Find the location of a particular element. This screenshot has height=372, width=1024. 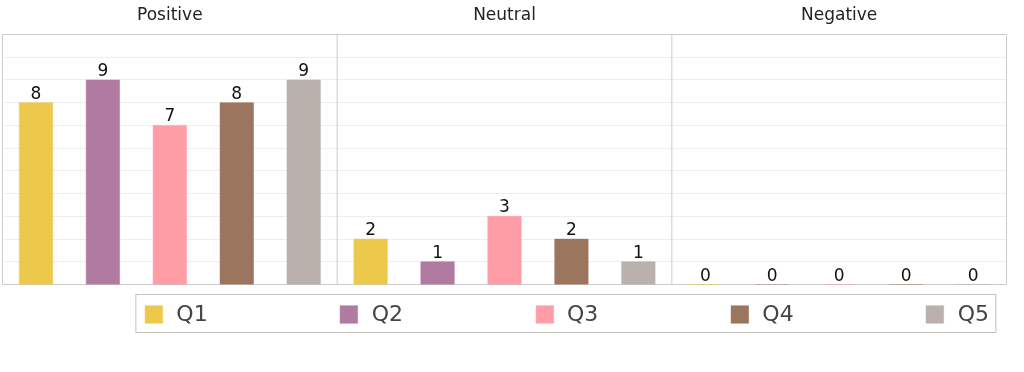

legend-label: Q1 is located at coordinates (192, 313).